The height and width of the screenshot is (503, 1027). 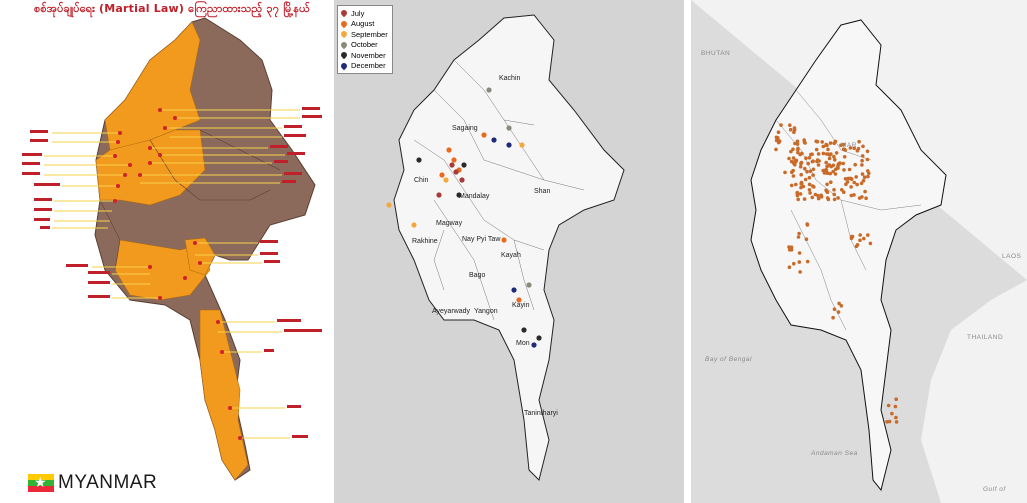 What do you see at coordinates (985, 337) in the screenshot?
I see `label-thailand: THAILAND` at bounding box center [985, 337].